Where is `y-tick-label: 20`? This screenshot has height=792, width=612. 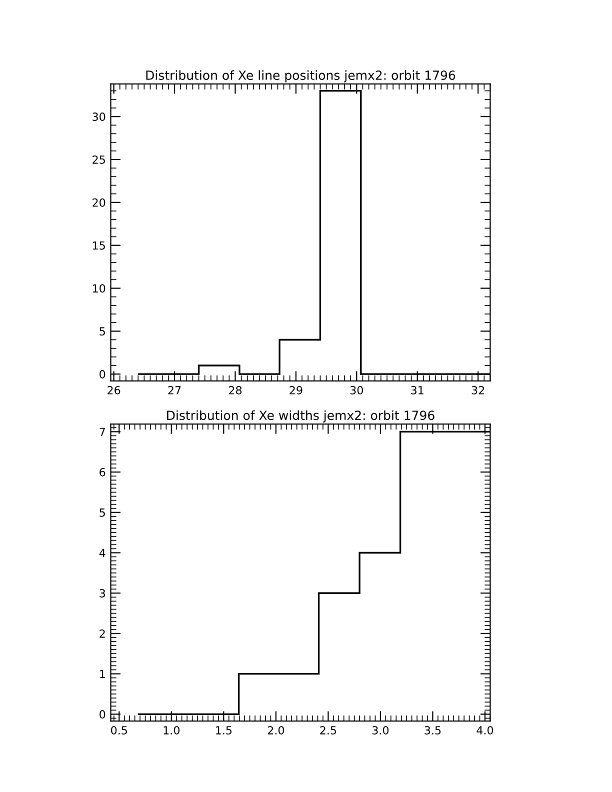
y-tick-label: 20 is located at coordinates (99, 202).